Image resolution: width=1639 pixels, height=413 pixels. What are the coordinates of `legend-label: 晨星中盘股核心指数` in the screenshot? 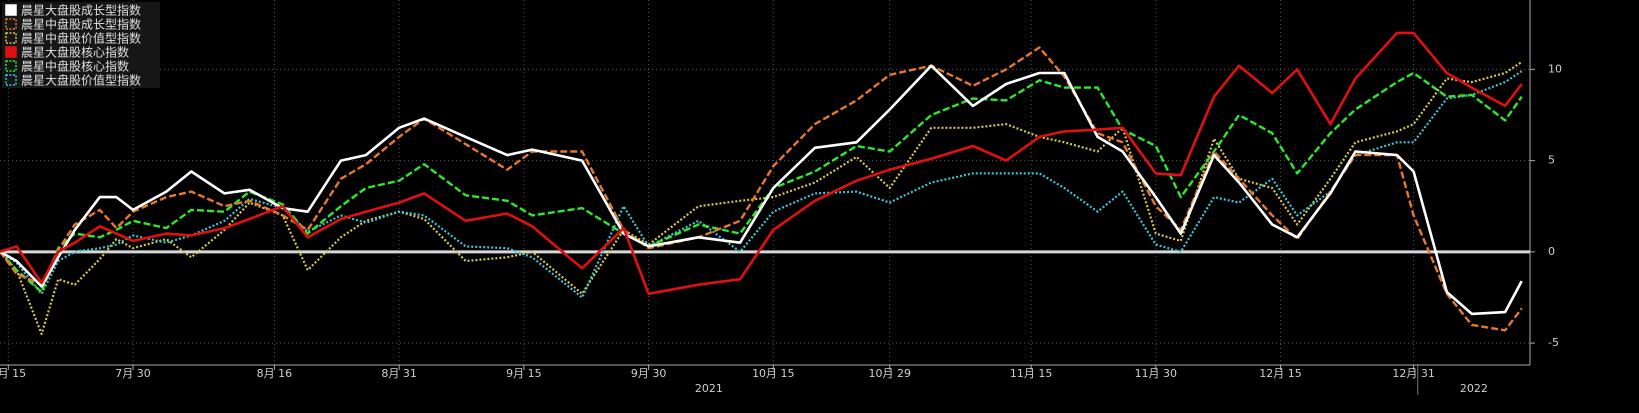 It's located at (75, 66).